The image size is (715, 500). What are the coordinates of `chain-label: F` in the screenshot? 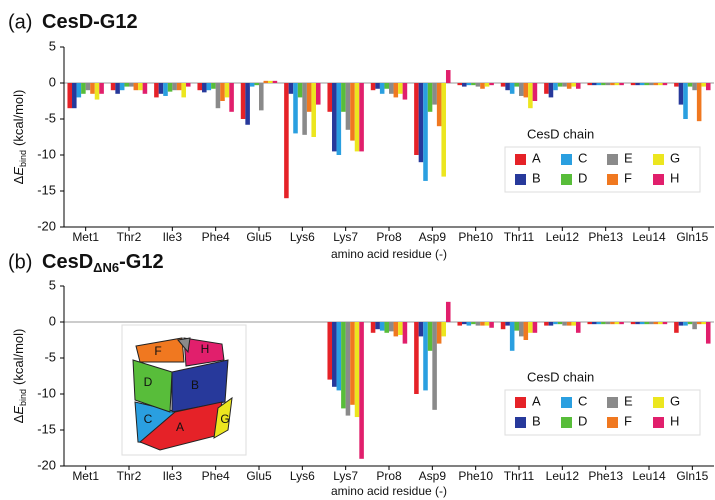 It's located at (157, 351).